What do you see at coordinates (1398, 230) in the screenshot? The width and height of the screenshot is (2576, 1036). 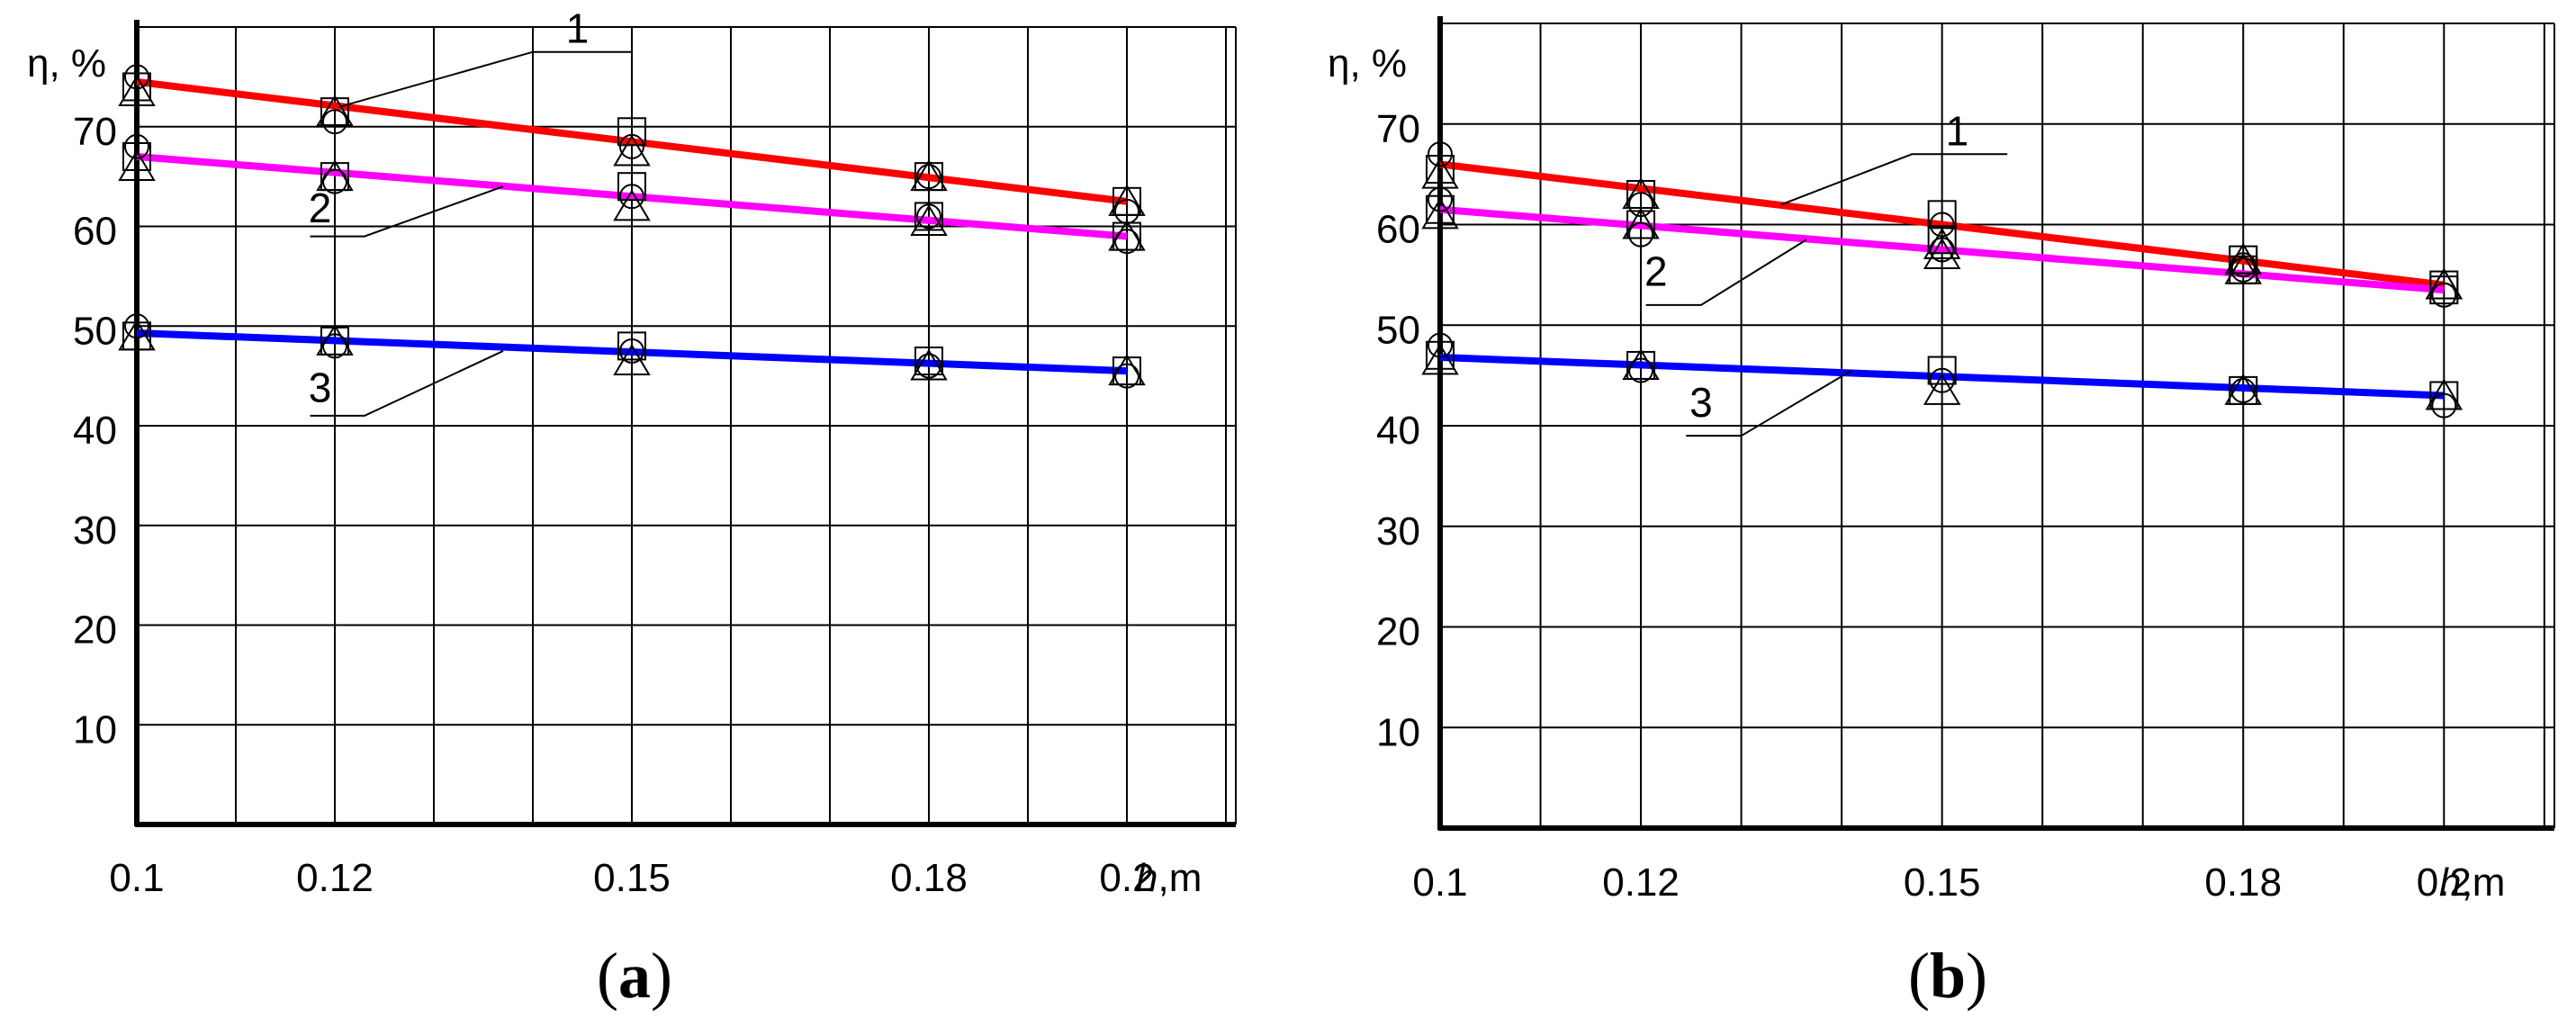 I see `y-tick-label: 60` at bounding box center [1398, 230].